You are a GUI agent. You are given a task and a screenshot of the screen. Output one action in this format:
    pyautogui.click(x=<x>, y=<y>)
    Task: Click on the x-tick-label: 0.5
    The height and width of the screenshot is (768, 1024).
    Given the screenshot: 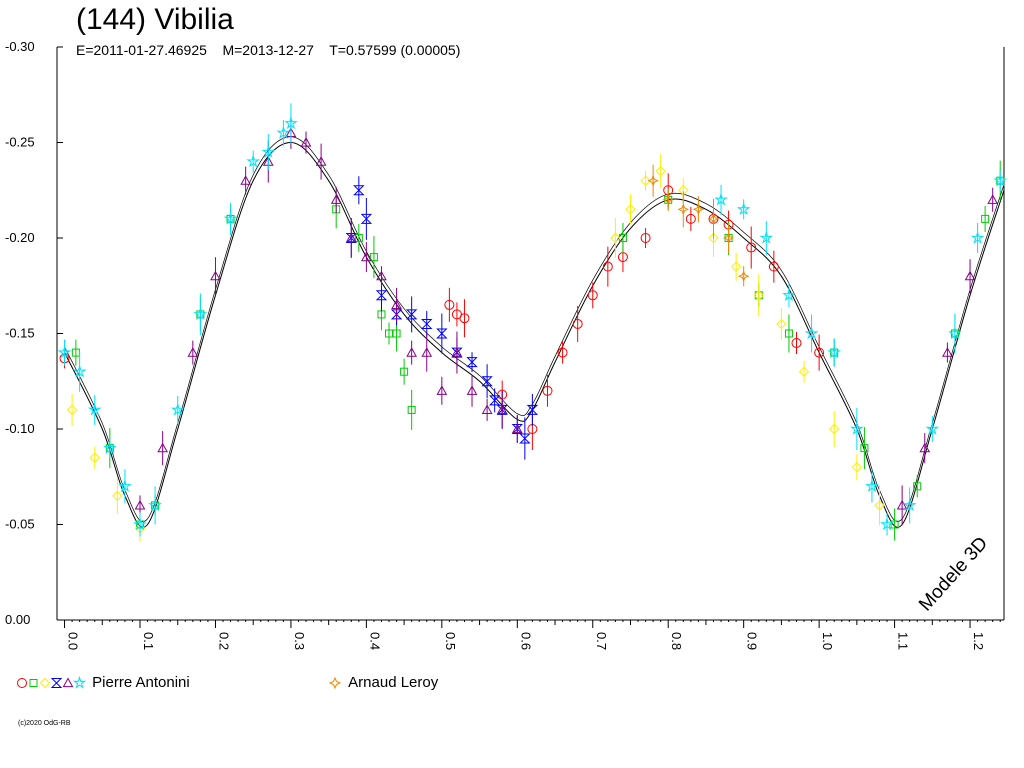 What is the action you would take?
    pyautogui.click(x=450, y=641)
    